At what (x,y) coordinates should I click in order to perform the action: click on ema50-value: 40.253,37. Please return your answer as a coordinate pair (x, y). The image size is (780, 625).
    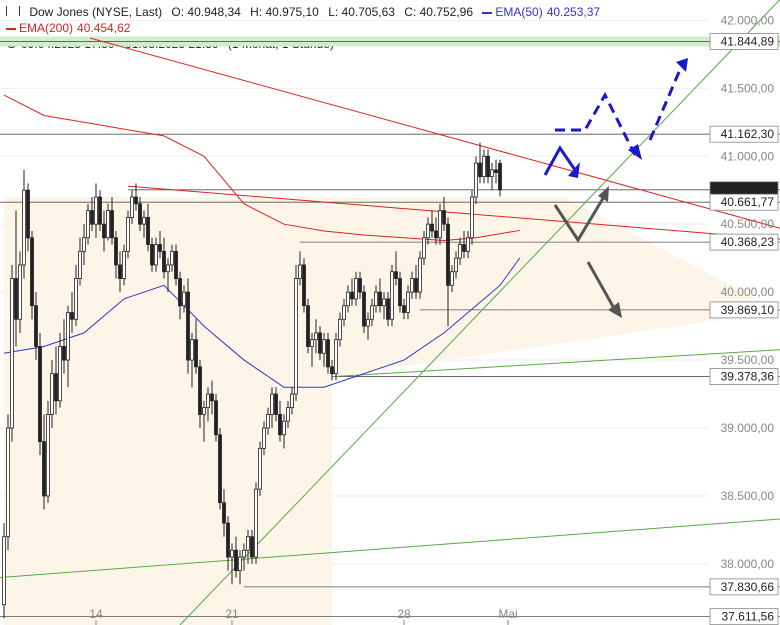
    Looking at the image, I should click on (573, 12).